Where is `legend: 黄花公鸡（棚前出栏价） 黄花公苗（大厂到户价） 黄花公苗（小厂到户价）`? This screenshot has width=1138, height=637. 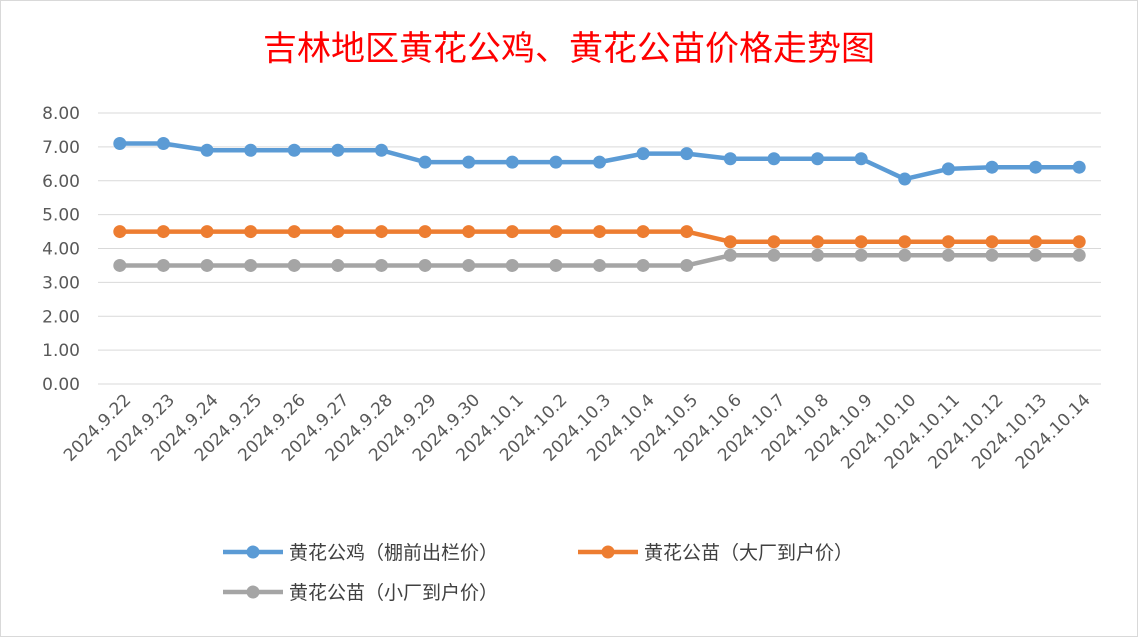
legend: 黄花公鸡（棚前出栏价） 黄花公苗（大厂到户价） 黄花公苗（小厂到户价） is located at coordinates (538, 573).